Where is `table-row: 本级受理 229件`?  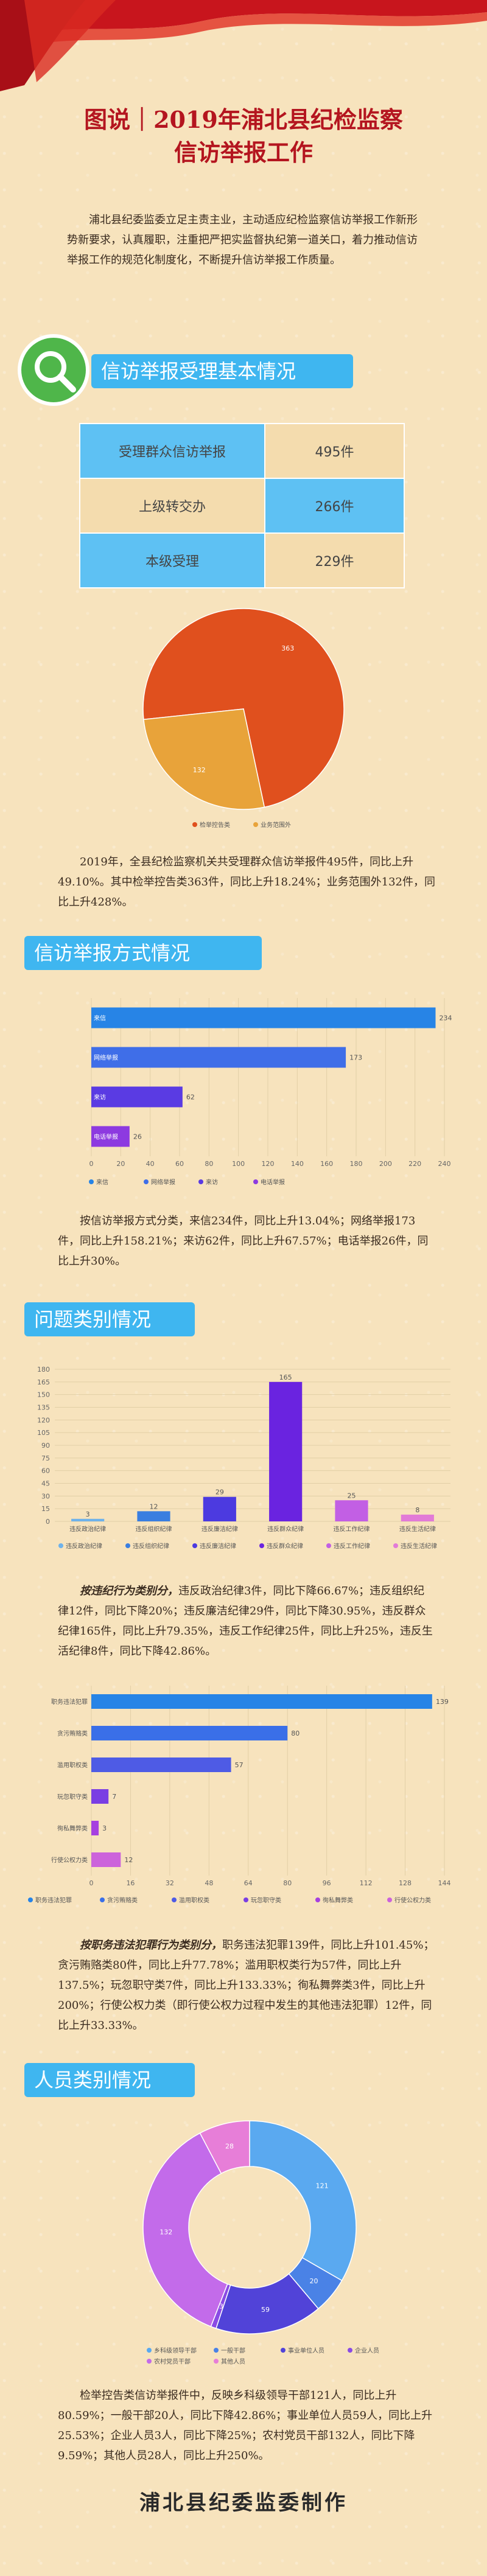
table-row: 本级受理 229件 is located at coordinates (242, 560).